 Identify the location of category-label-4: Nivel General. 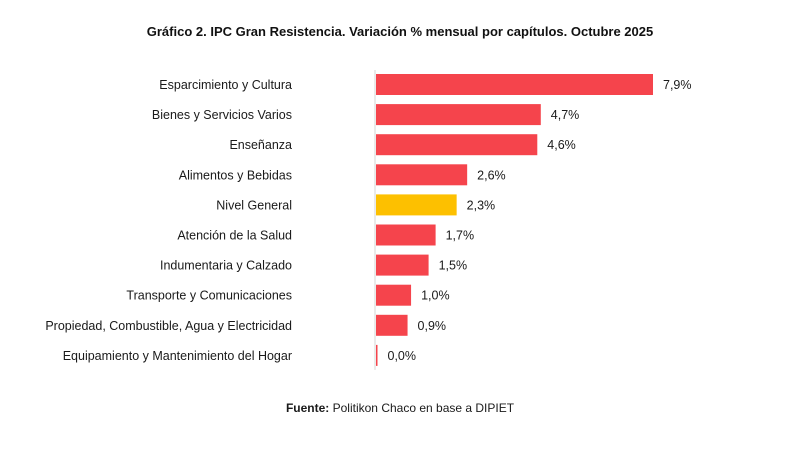
(254, 205).